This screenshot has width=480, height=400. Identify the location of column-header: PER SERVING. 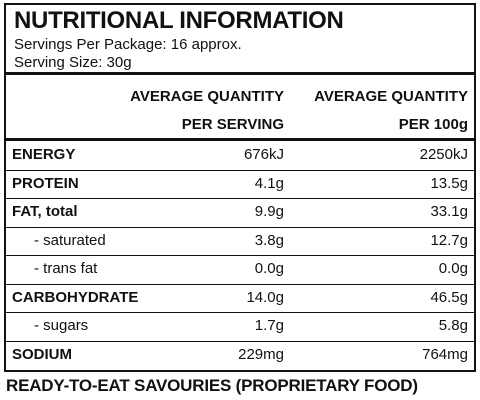
(232, 124).